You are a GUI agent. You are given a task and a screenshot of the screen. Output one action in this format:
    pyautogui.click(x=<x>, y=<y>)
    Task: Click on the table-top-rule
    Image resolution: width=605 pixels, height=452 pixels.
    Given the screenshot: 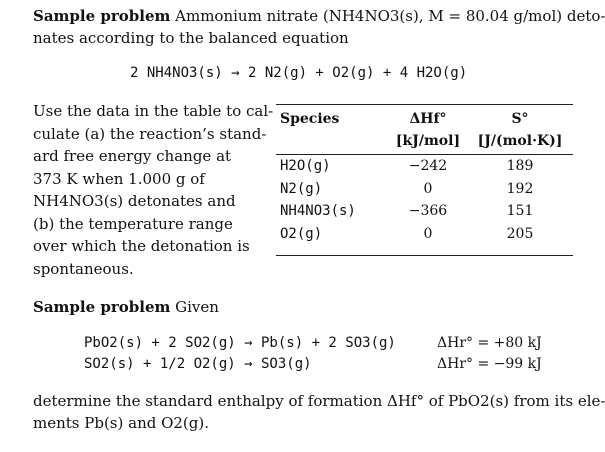 What is the action you would take?
    pyautogui.click(x=424, y=104)
    